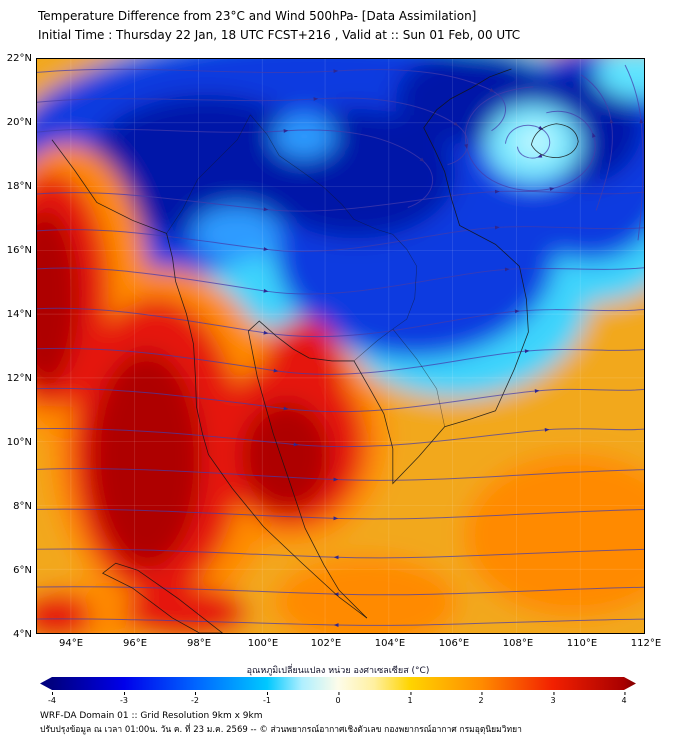 Image resolution: width=676 pixels, height=756 pixels. I want to click on x-axis-tick-label: 108°E, so click(518, 643).